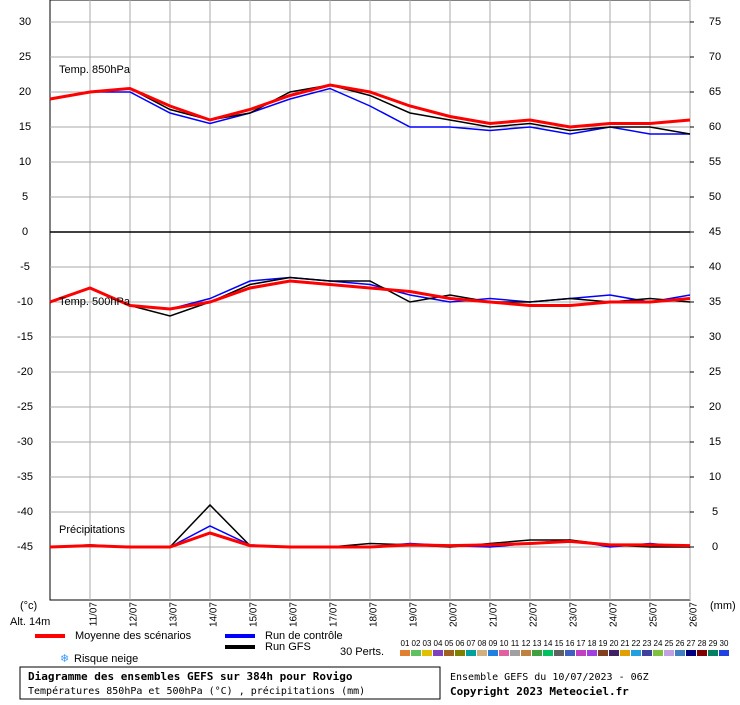 Image resolution: width=740 pixels, height=705 pixels. Describe the element at coordinates (414, 614) in the screenshot. I see `x-tick-label: 19/07` at that location.